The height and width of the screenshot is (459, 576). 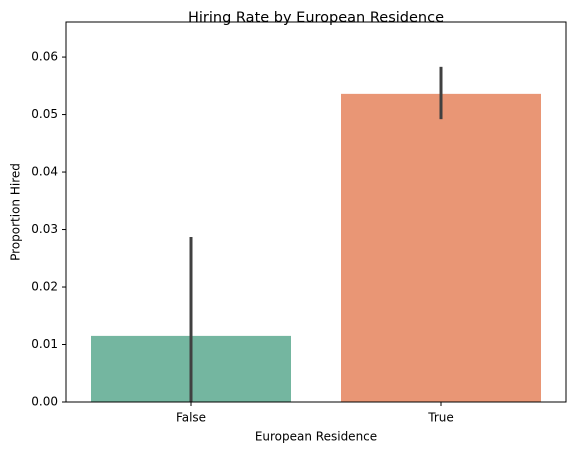 I want to click on y-tick-label: 0.05, so click(x=44, y=114).